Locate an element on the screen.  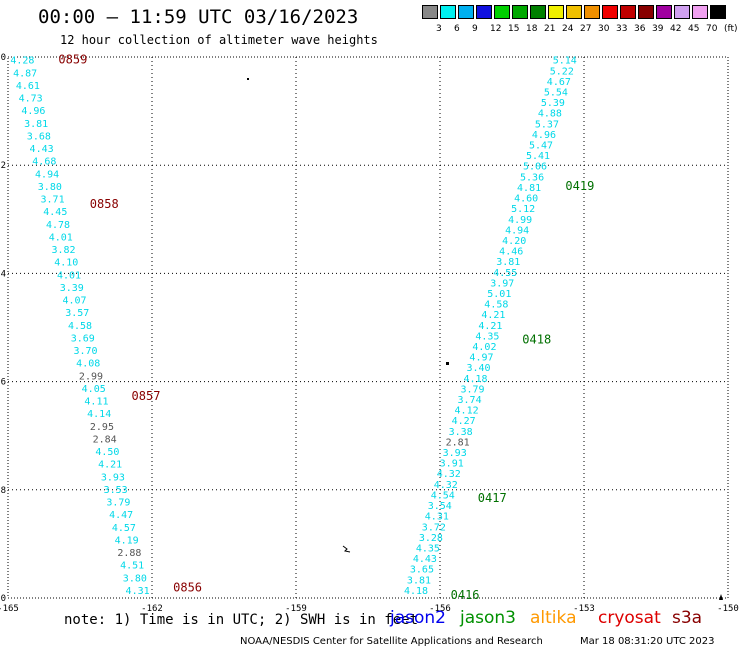
y-tick-label: 0 is located at coordinates (3, 58).